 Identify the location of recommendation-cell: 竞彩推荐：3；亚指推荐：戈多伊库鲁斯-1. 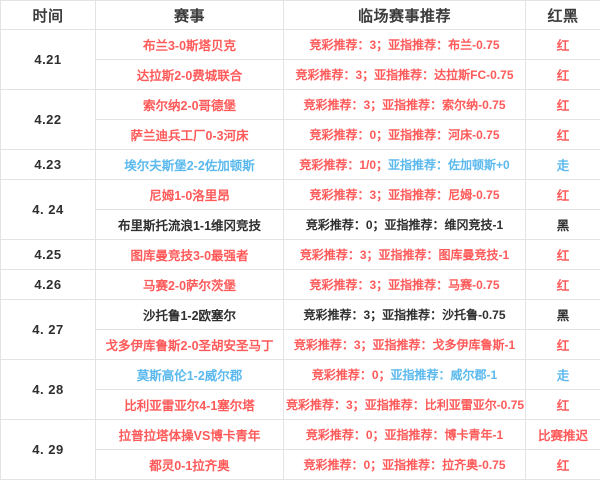
(405, 345).